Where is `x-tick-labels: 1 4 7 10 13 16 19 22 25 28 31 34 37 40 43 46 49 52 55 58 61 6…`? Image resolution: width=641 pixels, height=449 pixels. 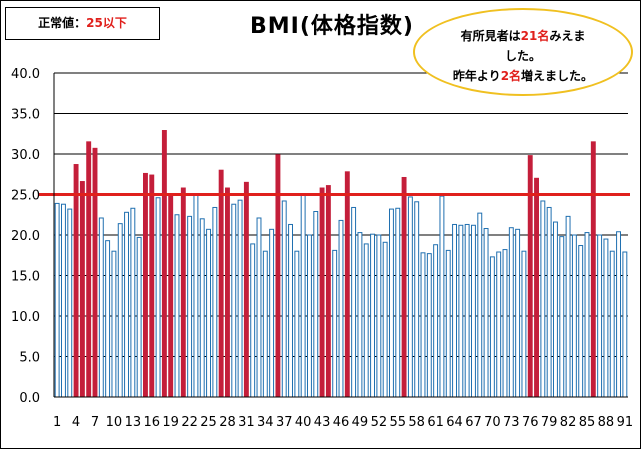 x-tick-labels: 1 4 7 10 13 16 19 22 25 28 31 34 37 40 43 46 49 52 55 58 61 6… is located at coordinates (343, 422).